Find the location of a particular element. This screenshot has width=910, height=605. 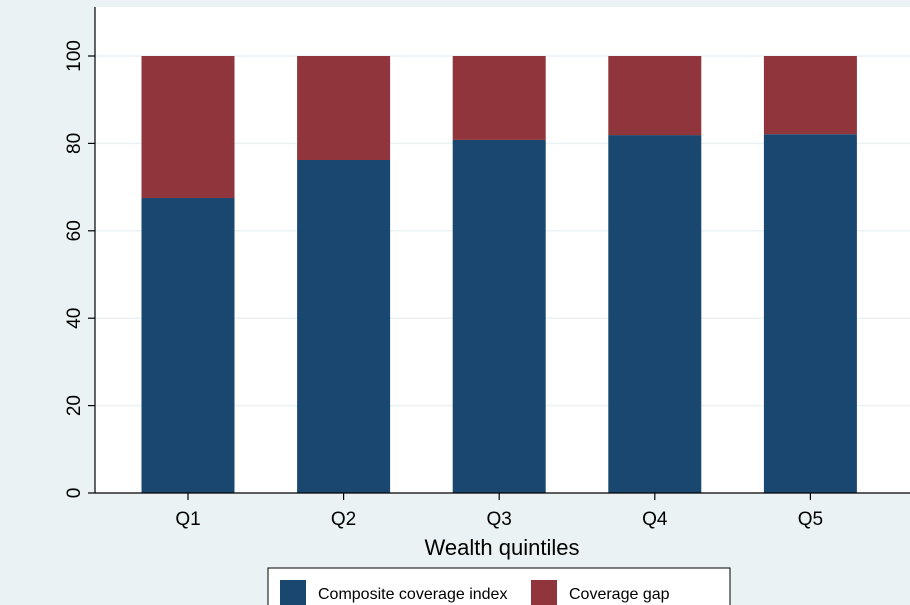

legend-label: Composite coverage index is located at coordinates (412, 594).